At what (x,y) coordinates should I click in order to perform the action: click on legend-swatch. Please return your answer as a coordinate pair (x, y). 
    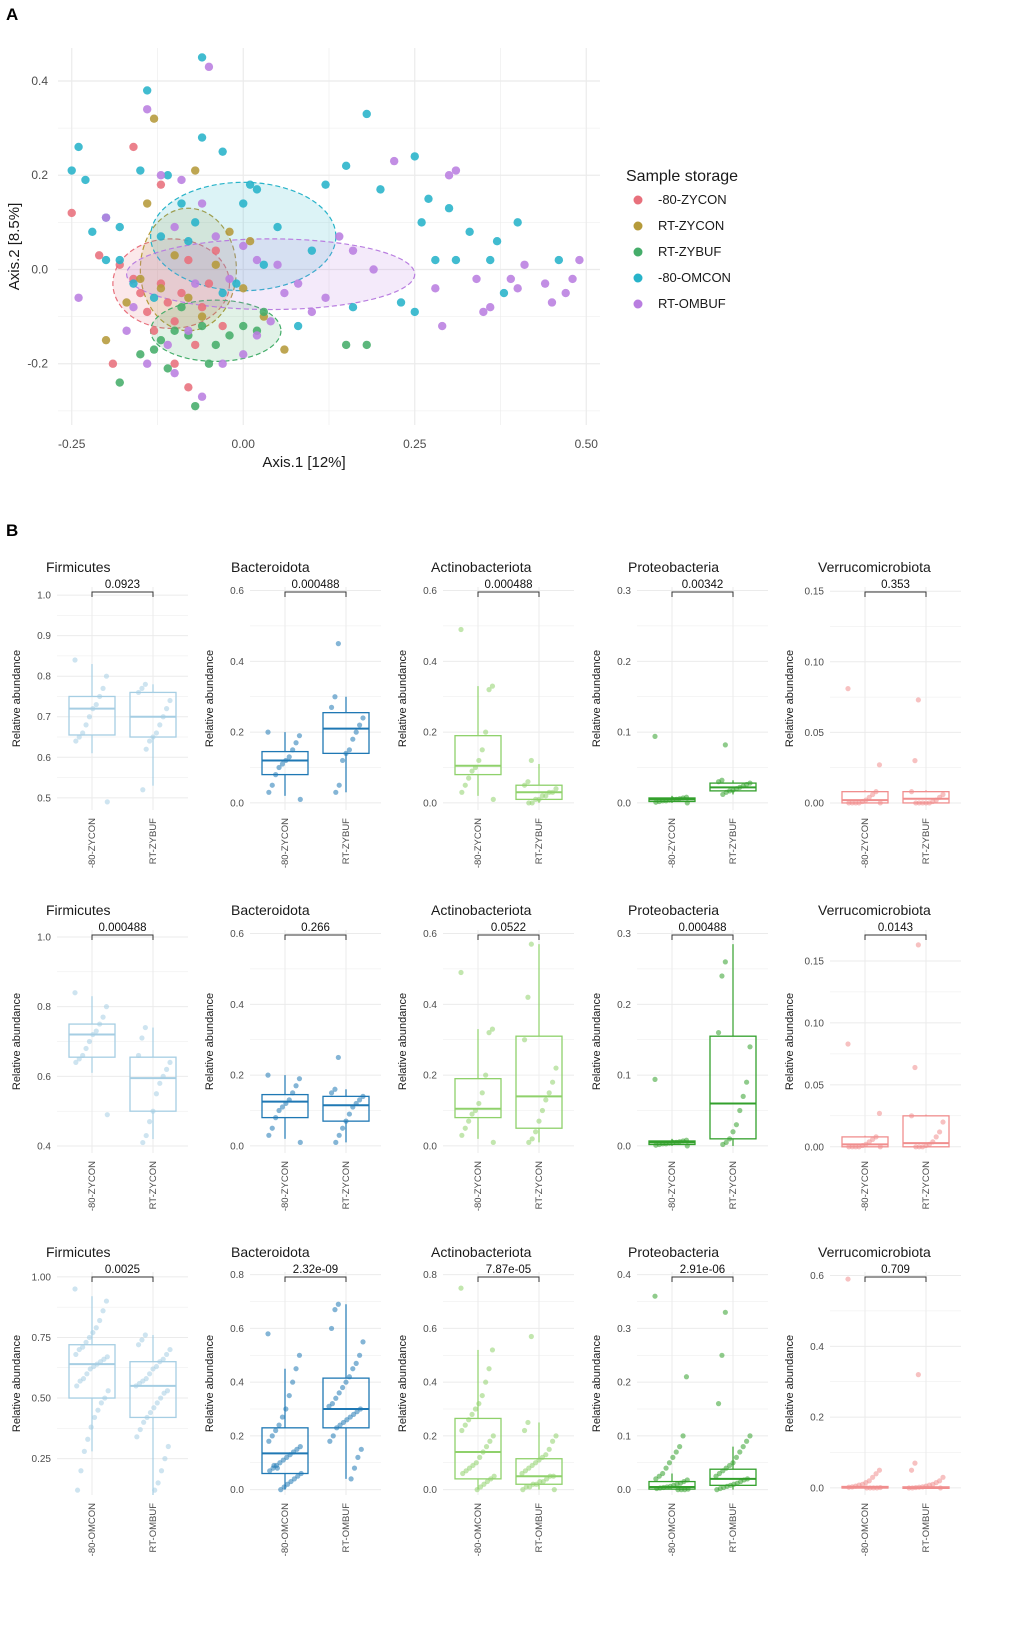
    Looking at the image, I should click on (638, 226).